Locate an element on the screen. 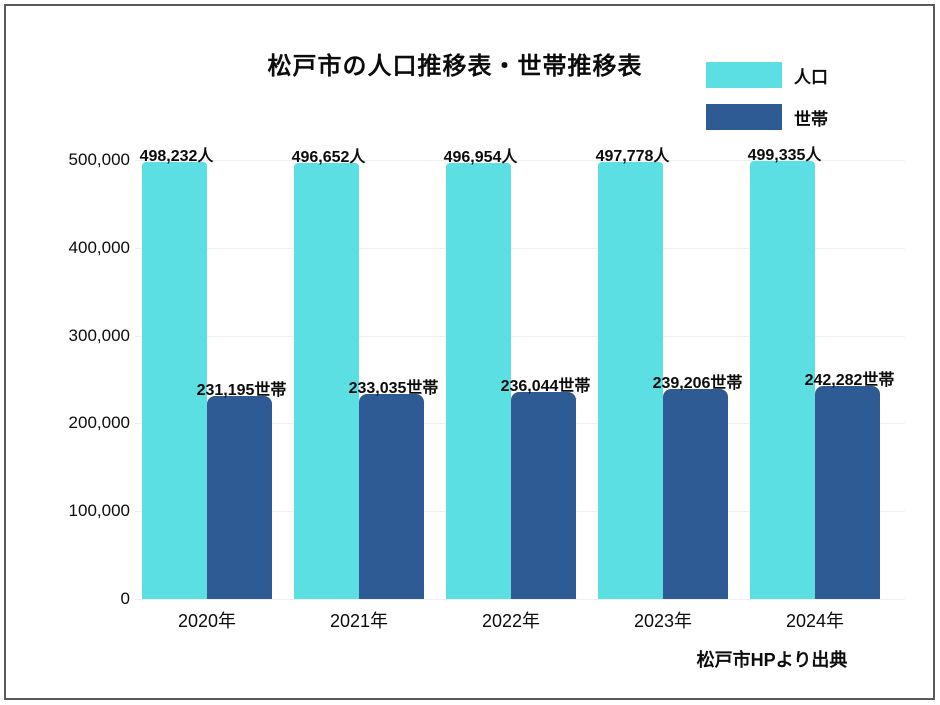 Image resolution: width=940 pixels, height=705 pixels. legend-item-households: 世帯 is located at coordinates (767, 117).